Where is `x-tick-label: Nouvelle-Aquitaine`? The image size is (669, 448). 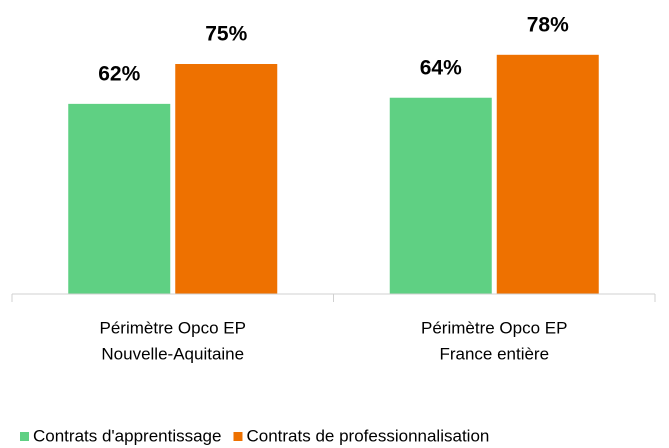
x-tick-label: Nouvelle-Aquitaine is located at coordinates (172, 353).